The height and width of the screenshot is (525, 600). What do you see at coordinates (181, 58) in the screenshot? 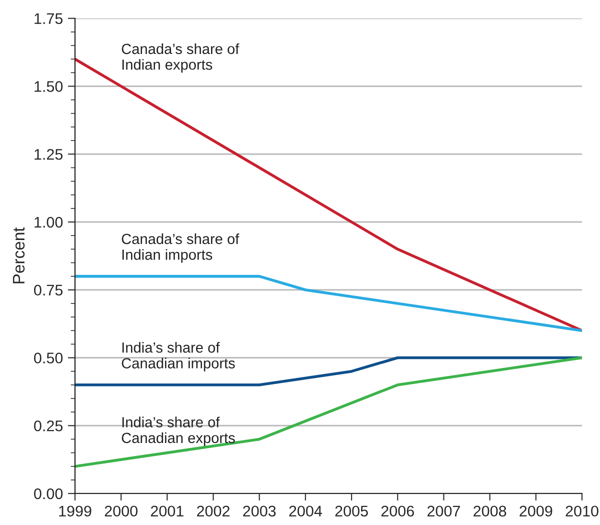
I see `series-label: Canada’s share of Indian exports` at bounding box center [181, 58].